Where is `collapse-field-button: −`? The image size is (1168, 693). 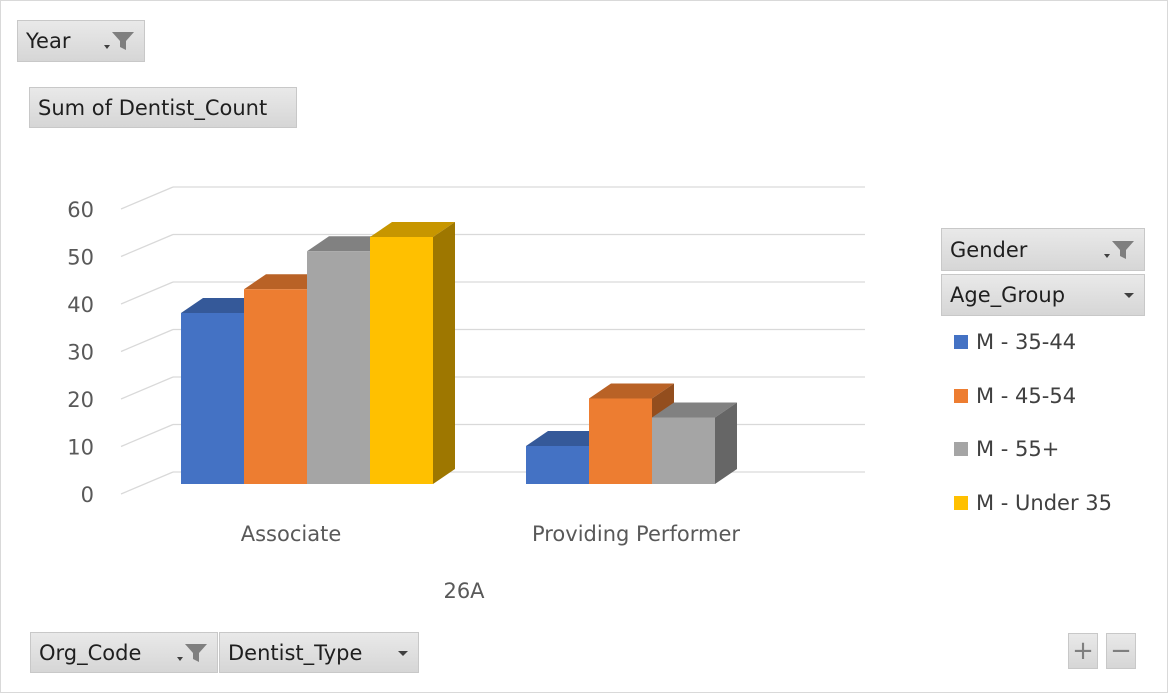 collapse-field-button: − is located at coordinates (1121, 651).